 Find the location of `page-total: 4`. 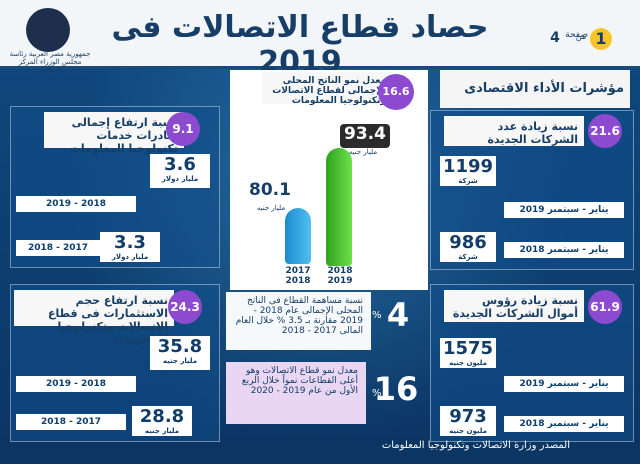

page-total: 4 is located at coordinates (555, 38).